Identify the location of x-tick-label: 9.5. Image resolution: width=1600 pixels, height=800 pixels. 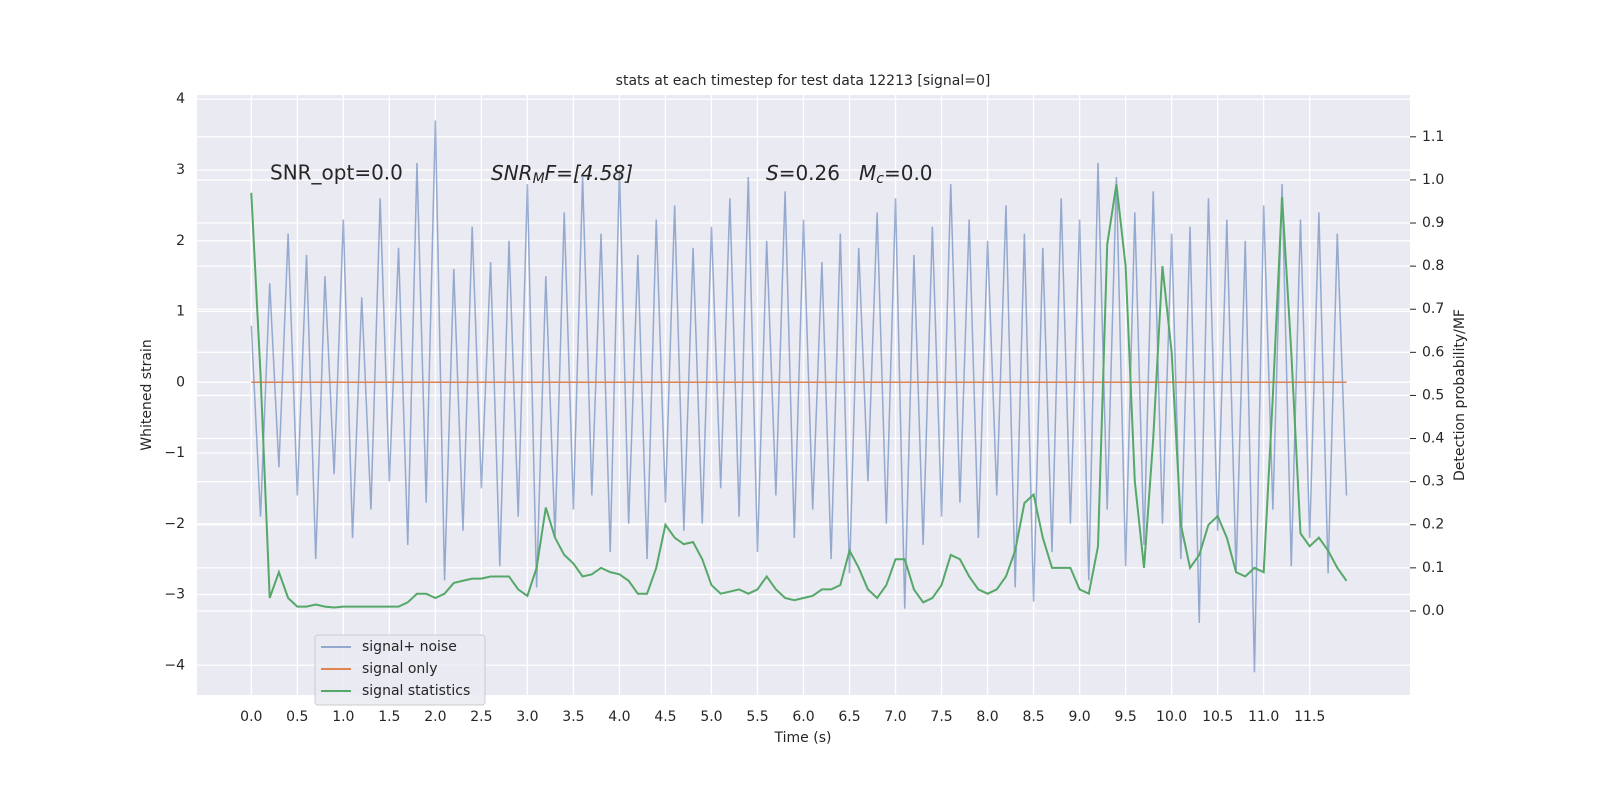
(1125, 717).